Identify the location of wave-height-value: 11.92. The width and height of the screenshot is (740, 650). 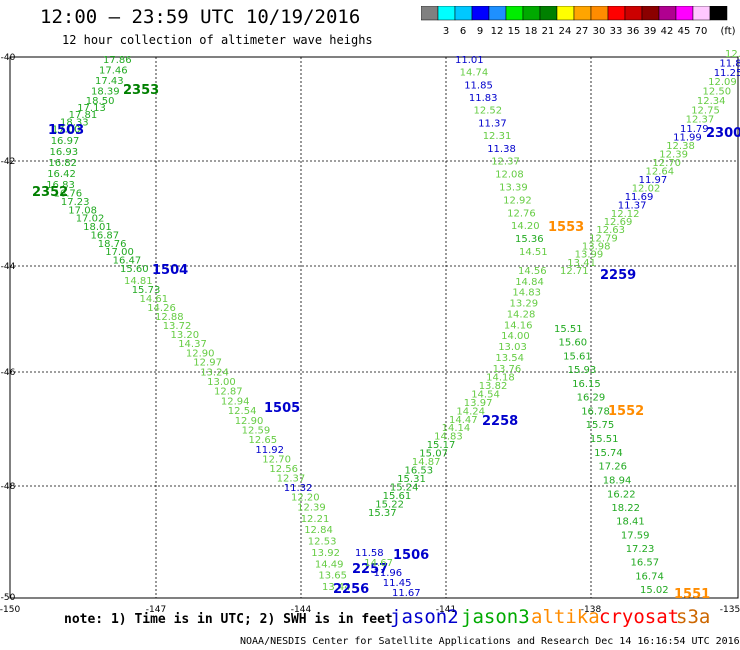
(269, 450).